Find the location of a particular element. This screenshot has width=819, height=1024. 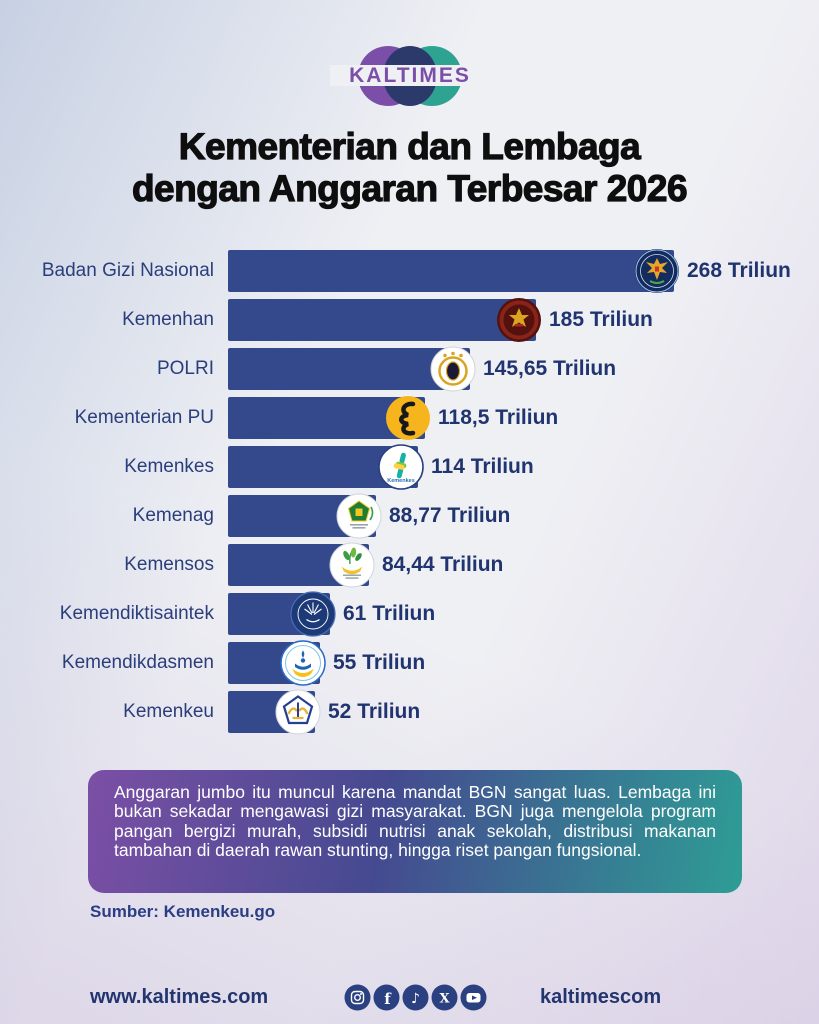

source-label: Sumber: Kemenkeu.go is located at coordinates (183, 911).